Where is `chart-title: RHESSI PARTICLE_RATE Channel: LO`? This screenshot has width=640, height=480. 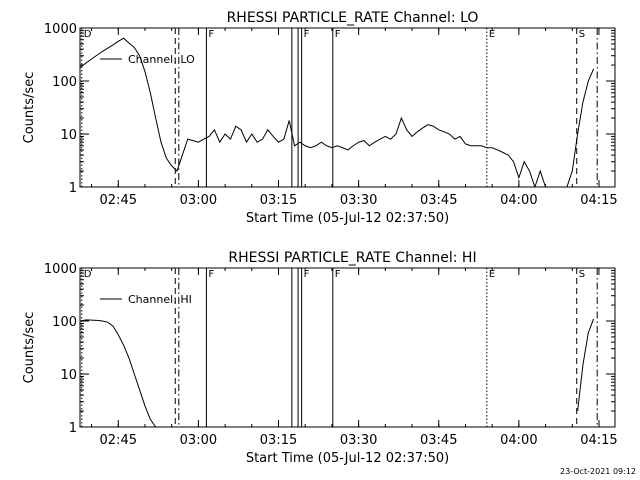 chart-title: RHESSI PARTICLE_RATE Channel: LO is located at coordinates (353, 18).